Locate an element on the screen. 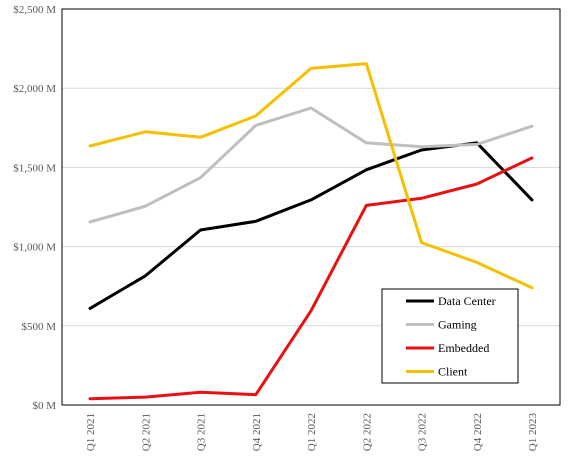  x-tick-label: Q2 2022 is located at coordinates (367, 432).